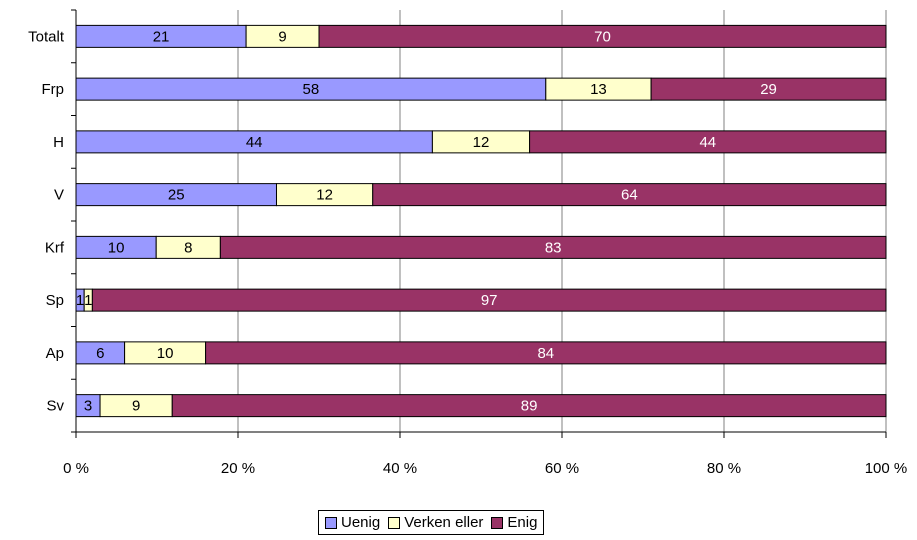  I want to click on data-label: 83, so click(553, 247).